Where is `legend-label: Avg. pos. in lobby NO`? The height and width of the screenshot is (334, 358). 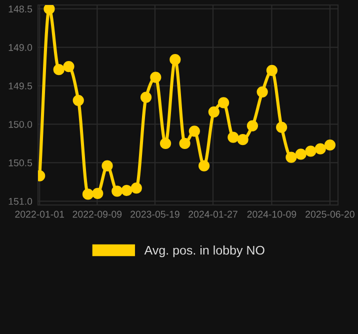 legend-label: Avg. pos. in lobby NO is located at coordinates (204, 251).